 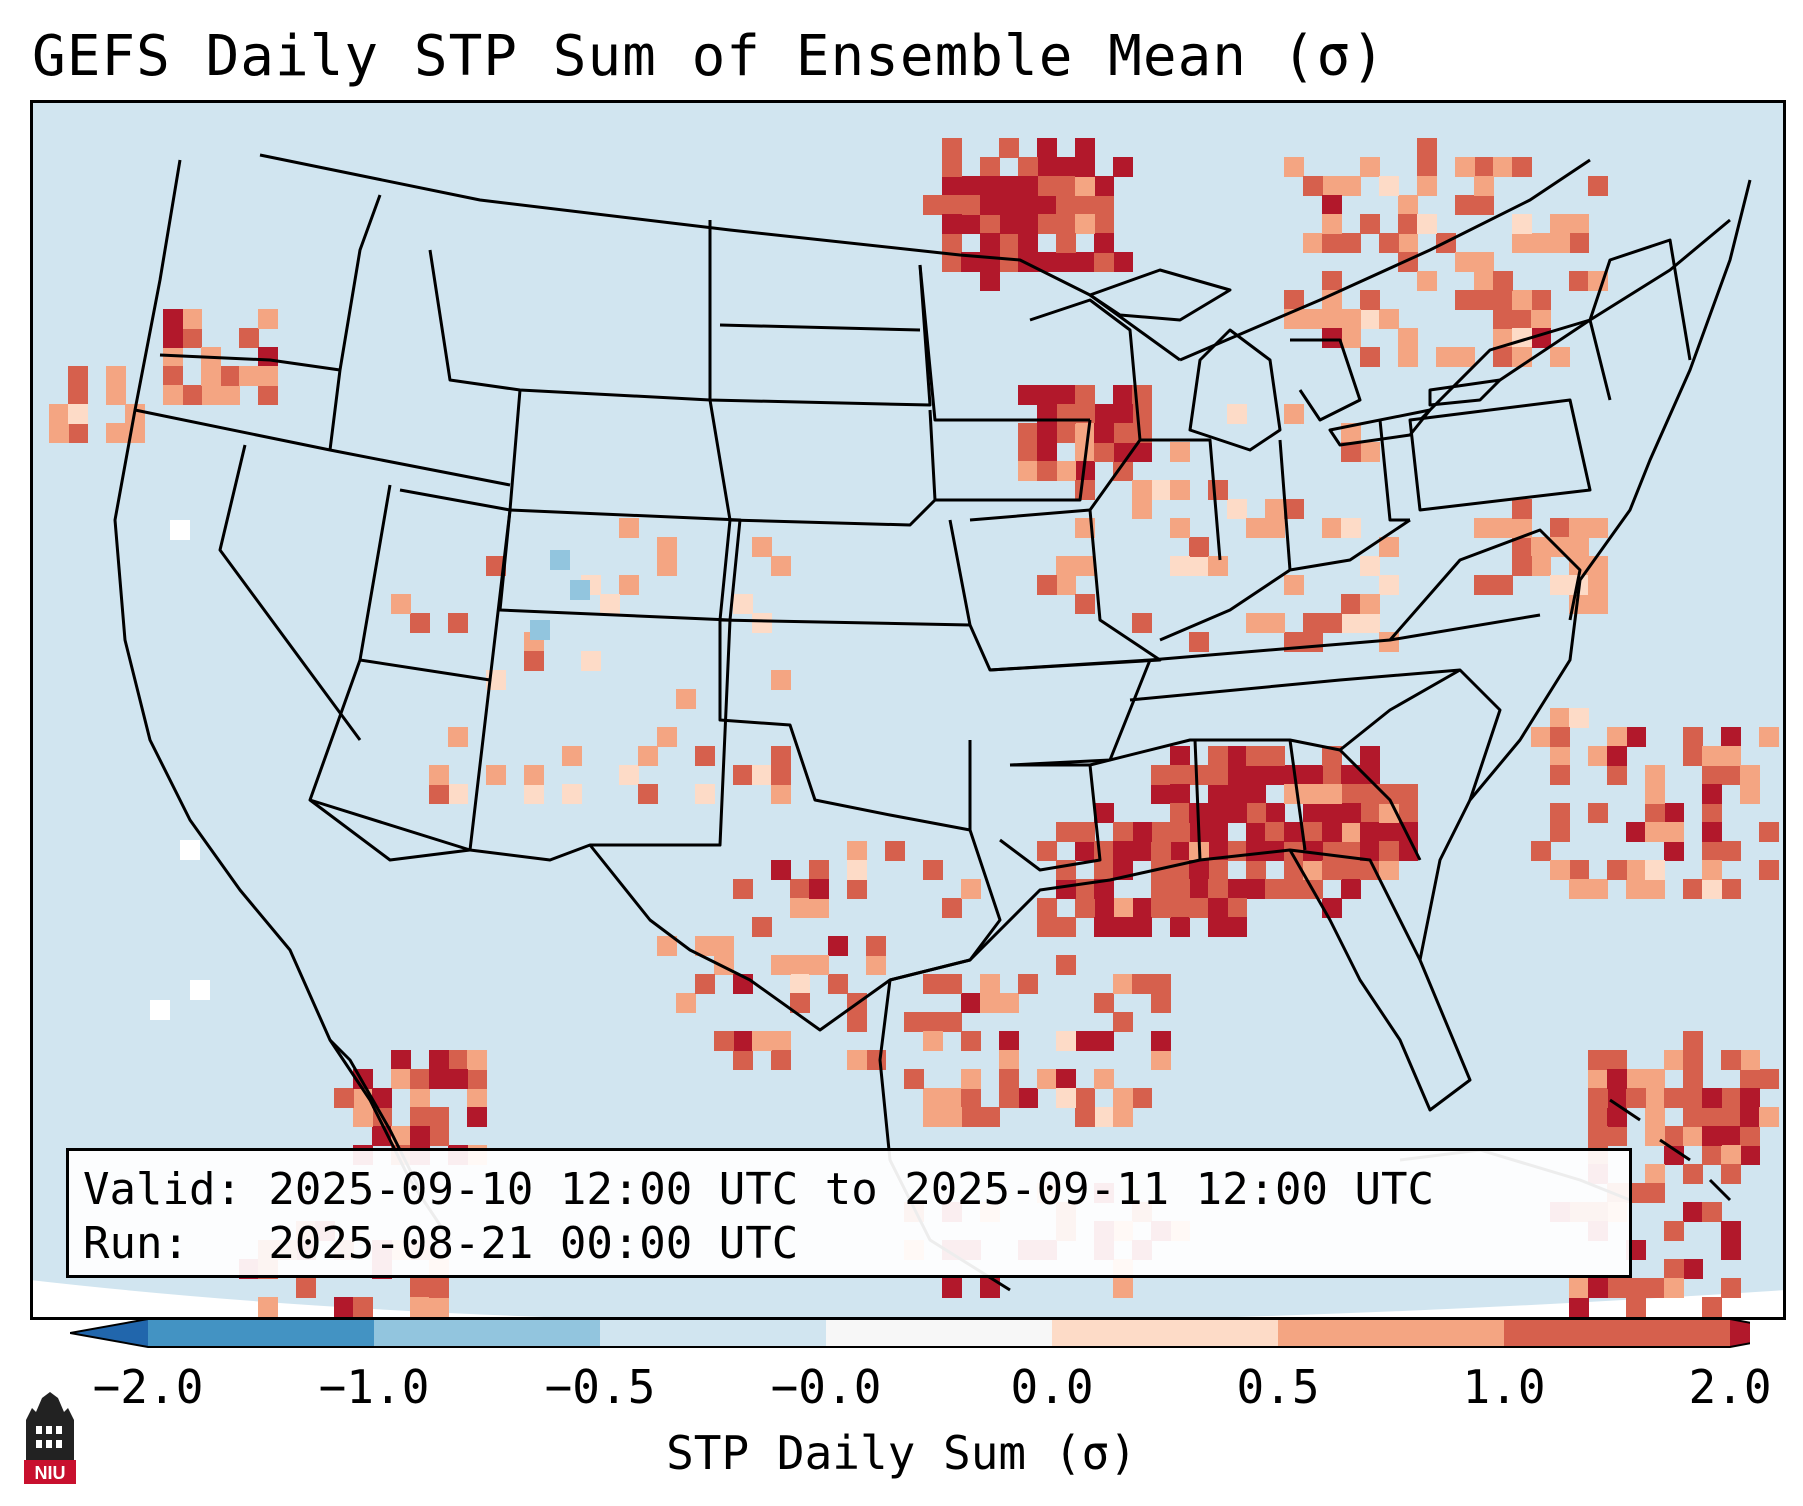 I want to click on pennsylvania, so click(x=1500, y=455).